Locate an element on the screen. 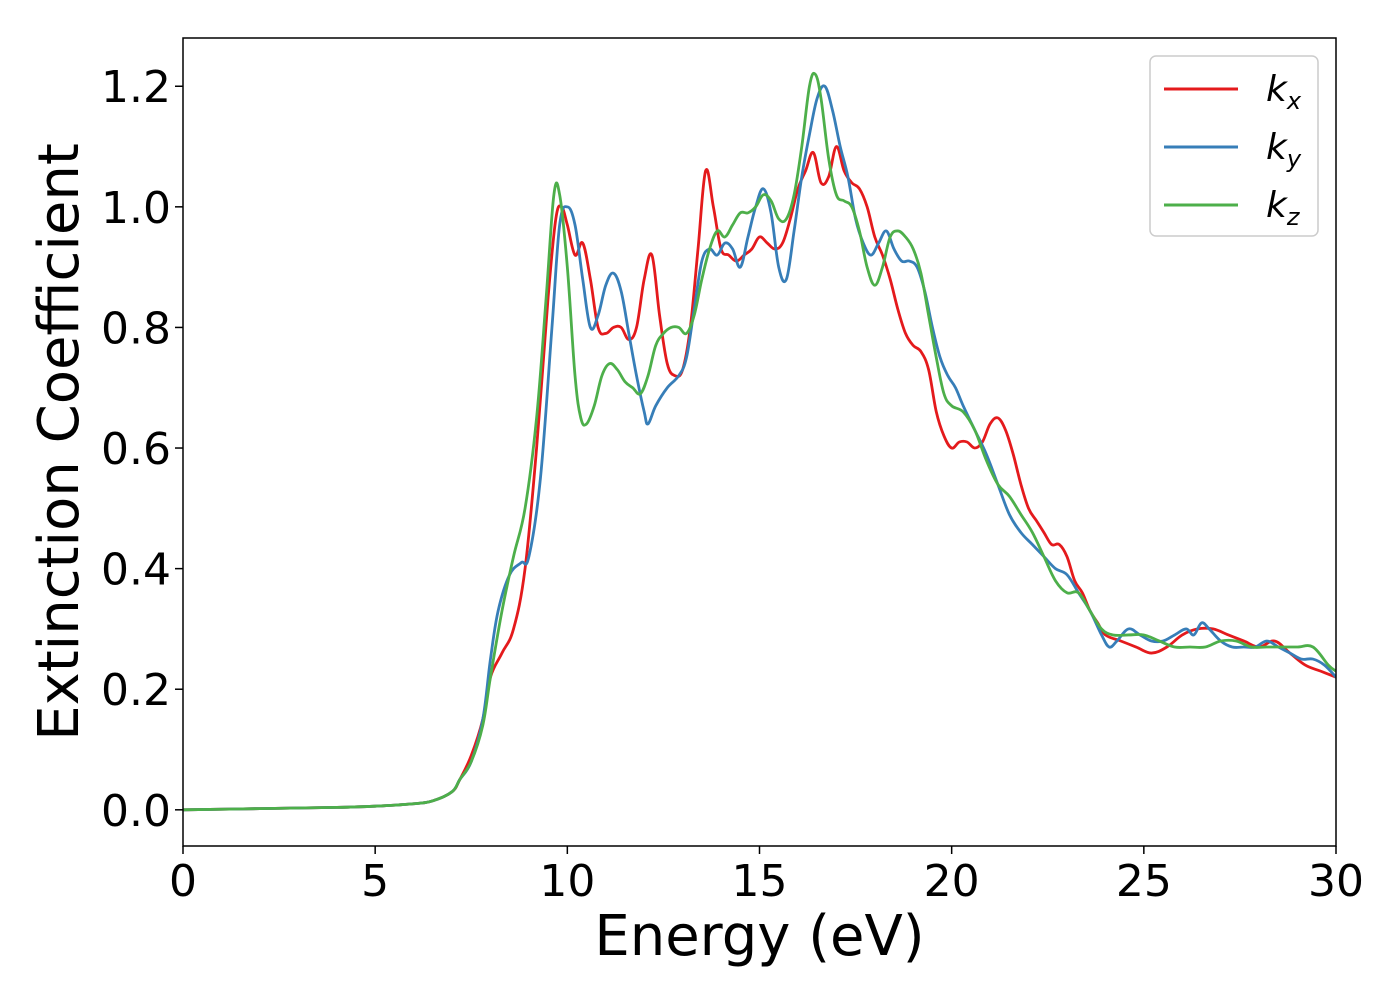  x-tick-label: 5 is located at coordinates (375, 881).